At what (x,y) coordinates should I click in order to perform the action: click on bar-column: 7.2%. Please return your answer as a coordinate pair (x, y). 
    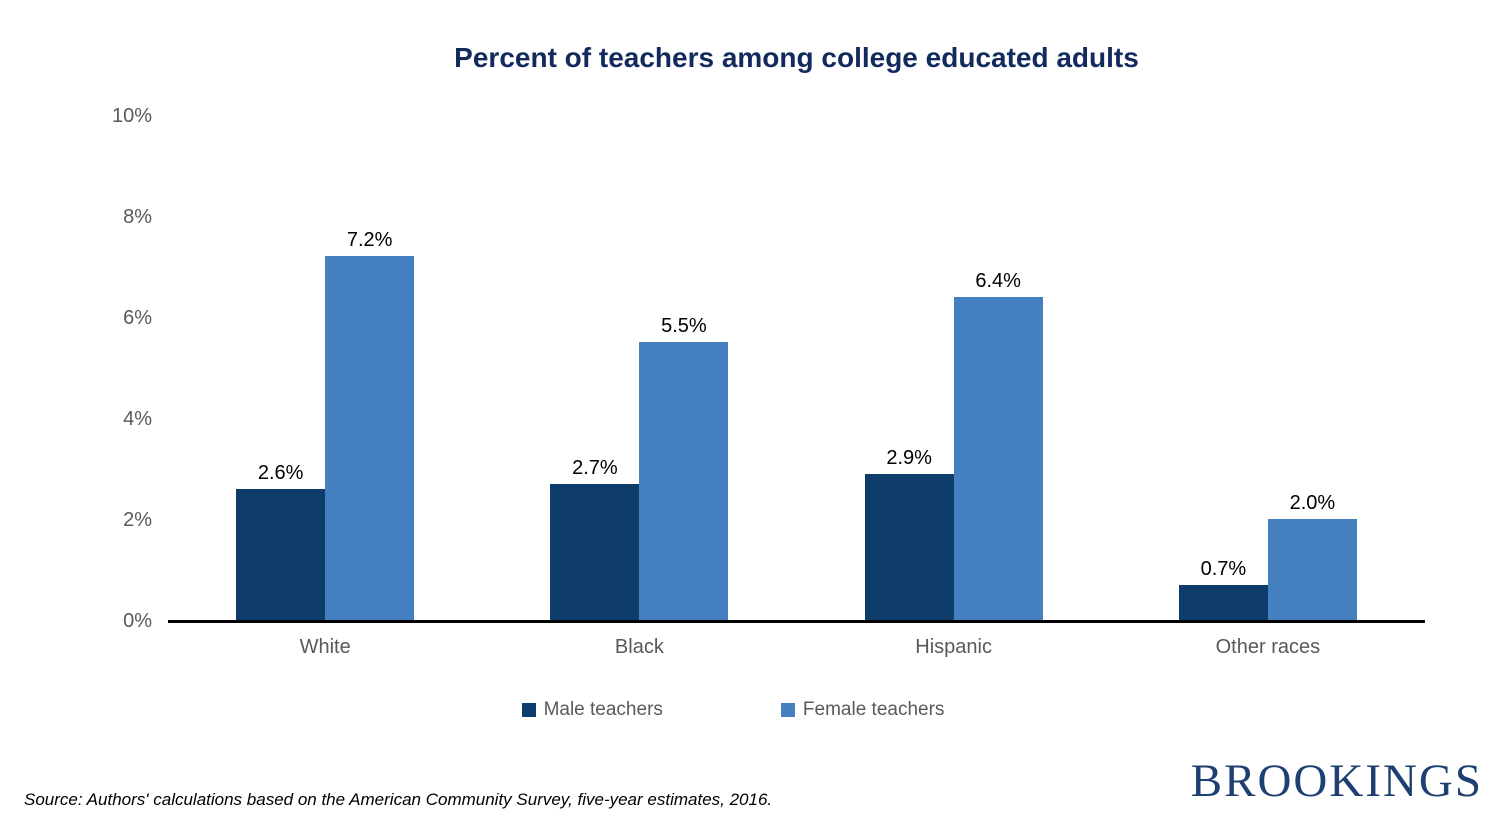
    Looking at the image, I should click on (370, 424).